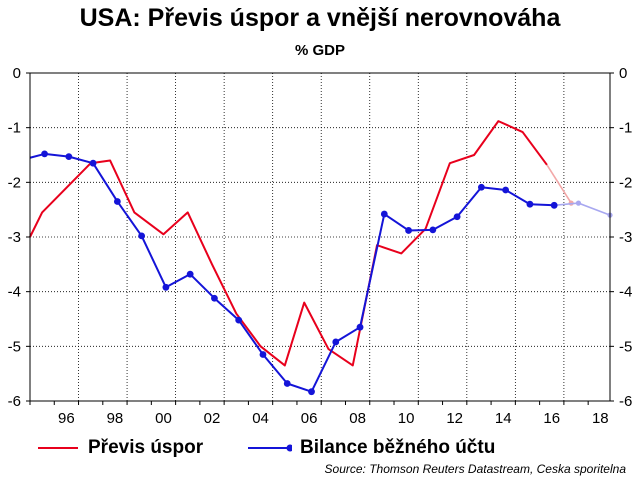 The height and width of the screenshot is (480, 640). I want to click on y-tick-label-left: 0, so click(17, 73).